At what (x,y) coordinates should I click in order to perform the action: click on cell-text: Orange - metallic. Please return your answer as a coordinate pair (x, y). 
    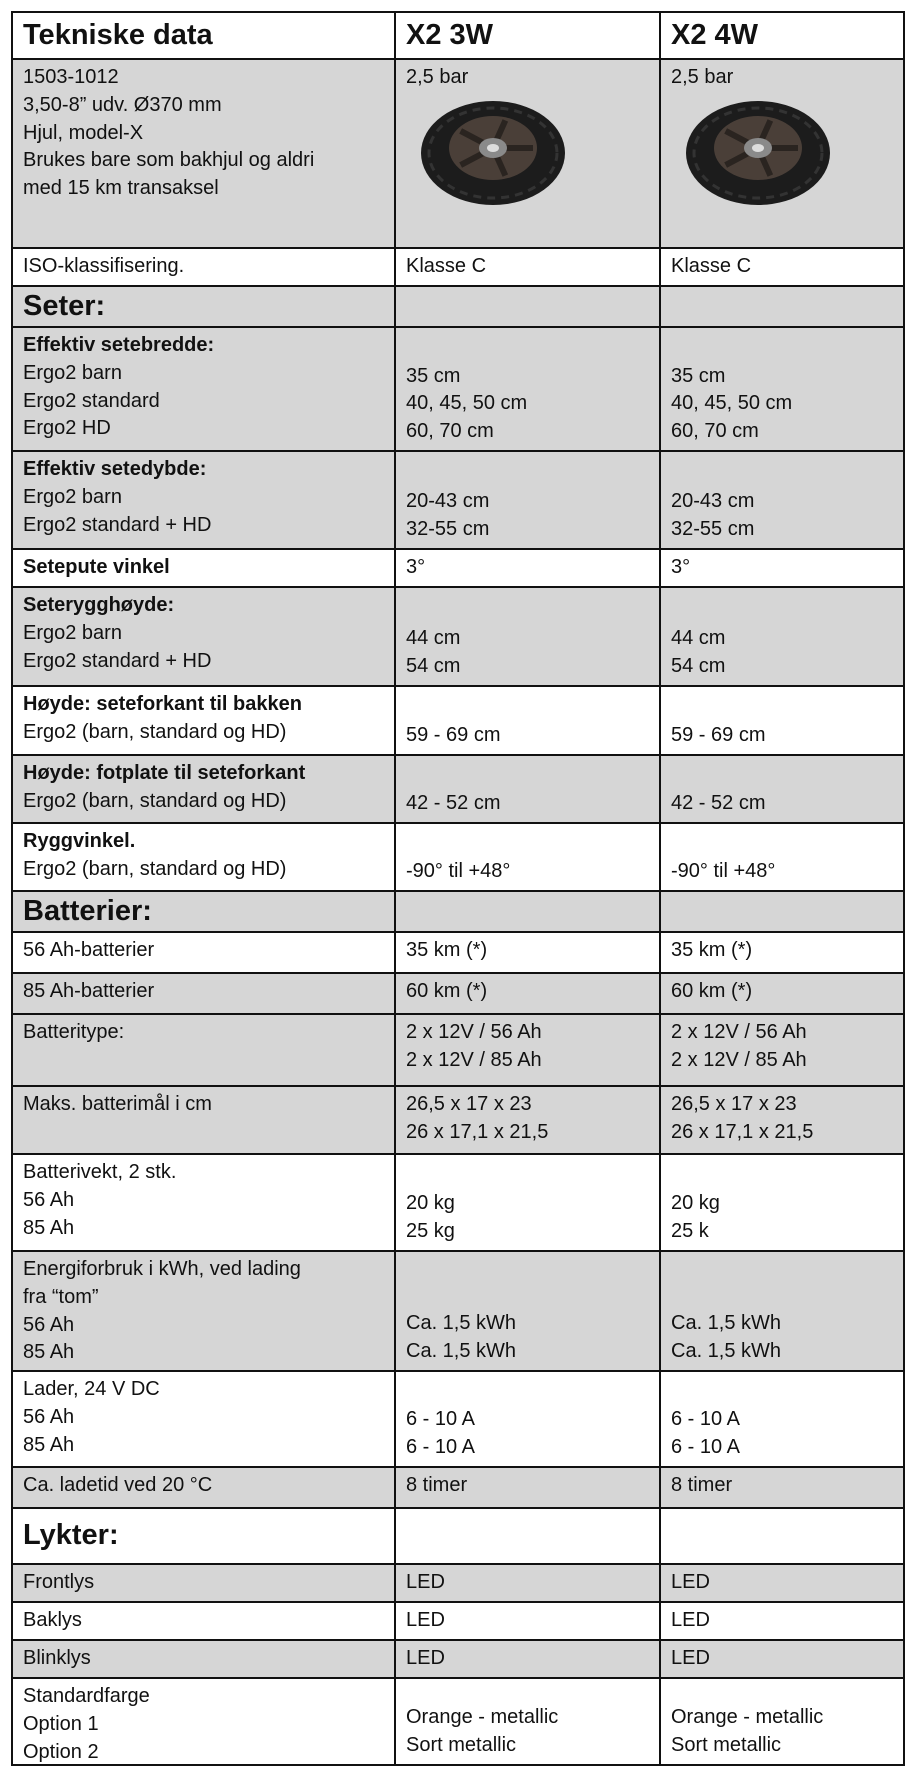
    Looking at the image, I should click on (482, 1717).